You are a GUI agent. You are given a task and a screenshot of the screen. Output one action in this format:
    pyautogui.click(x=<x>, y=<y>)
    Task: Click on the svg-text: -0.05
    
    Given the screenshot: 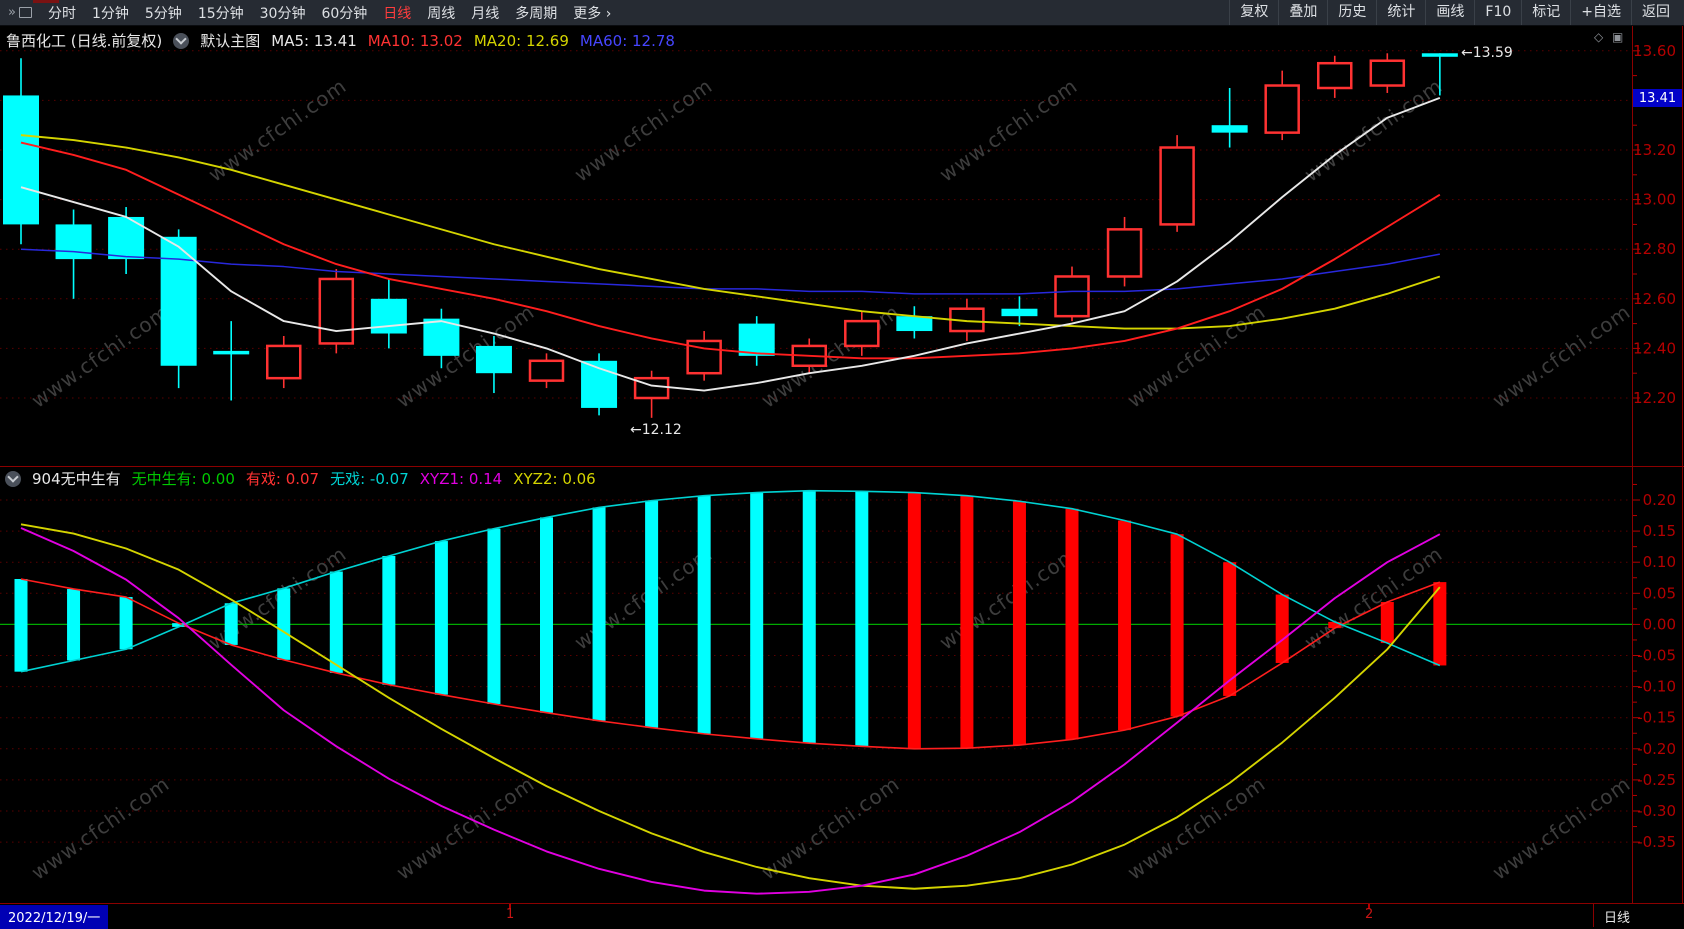 What is the action you would take?
    pyautogui.click(x=1656, y=656)
    